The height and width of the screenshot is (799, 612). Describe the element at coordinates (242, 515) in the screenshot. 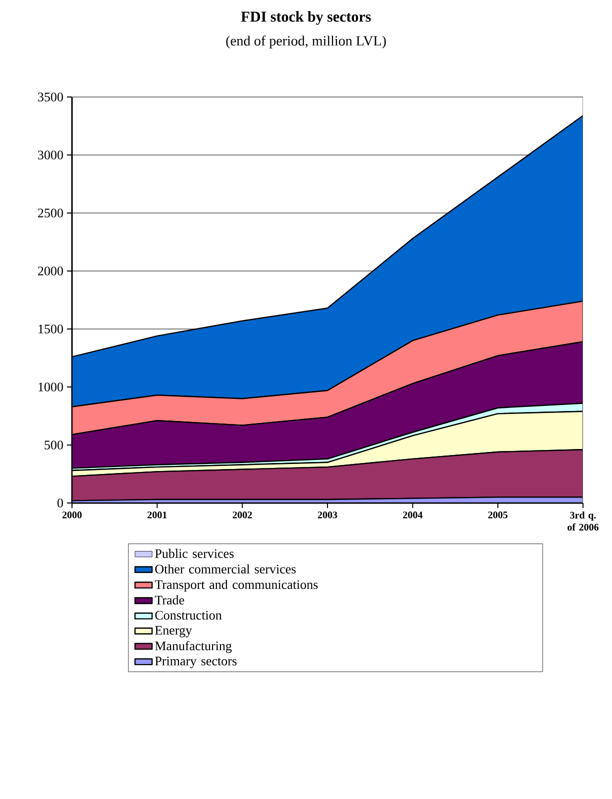

I see `x-tick-label: 2002` at that location.